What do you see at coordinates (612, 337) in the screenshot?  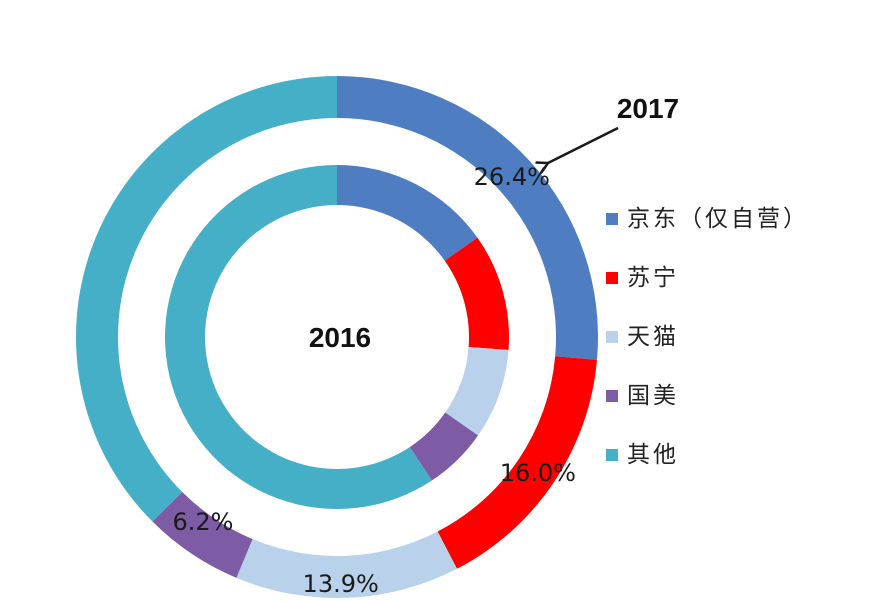 I see `legend-swatch-tmall` at bounding box center [612, 337].